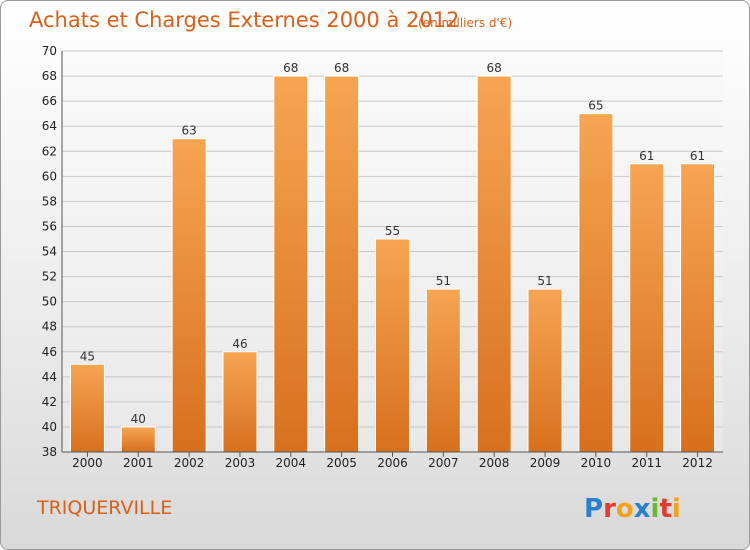  Describe the element at coordinates (642, 509) in the screenshot. I see `logo-letter: x` at that location.